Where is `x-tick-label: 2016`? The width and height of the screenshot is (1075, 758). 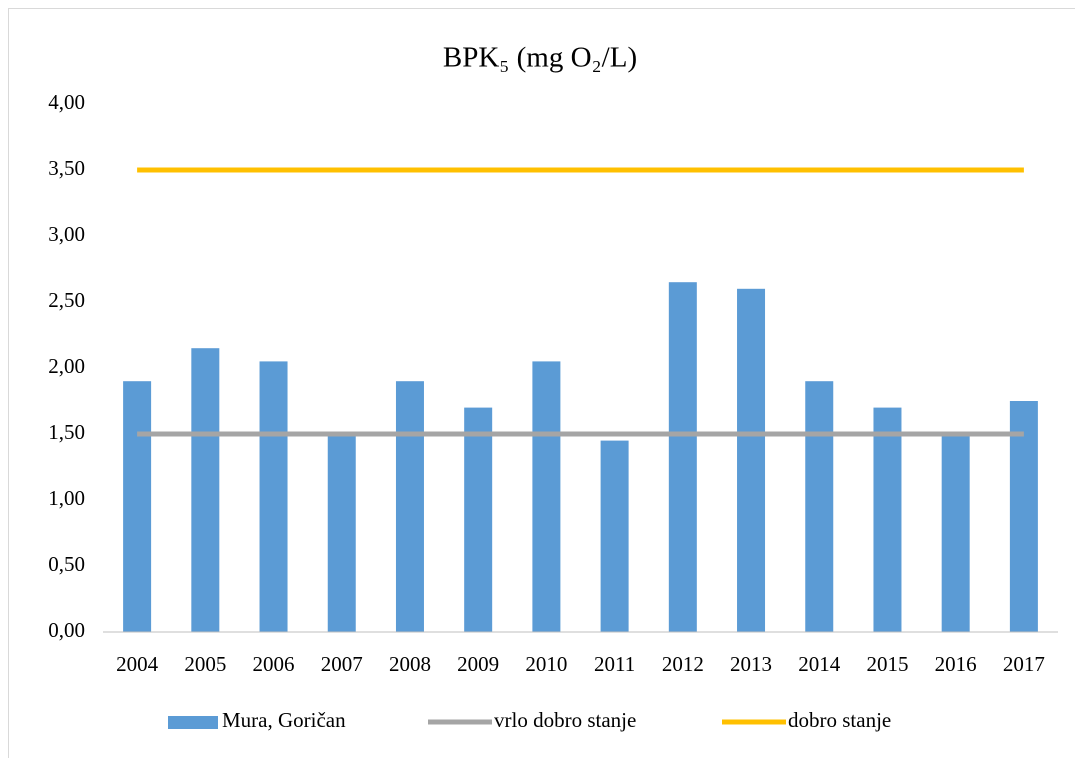 x-tick-label: 2016 is located at coordinates (956, 664).